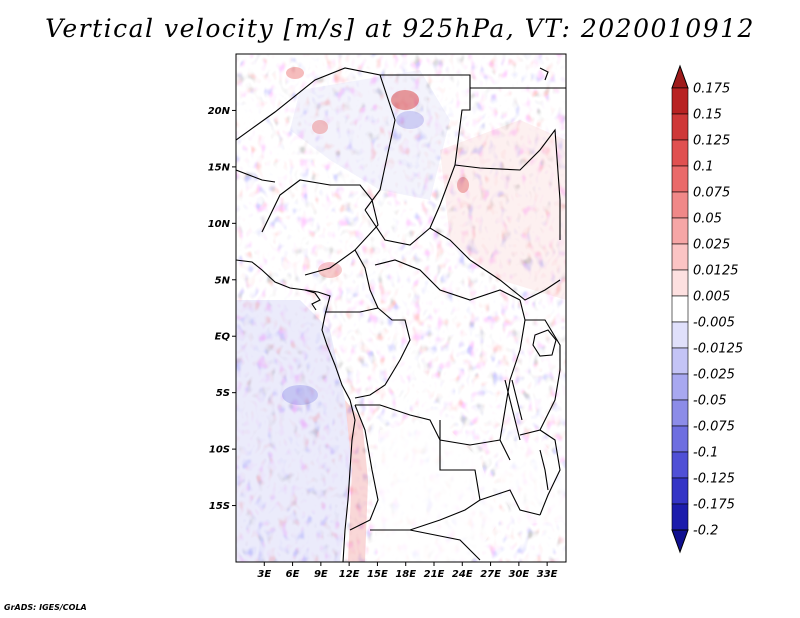 The height and width of the screenshot is (618, 800). I want to click on colorbar-label: 0.005, so click(711, 297).